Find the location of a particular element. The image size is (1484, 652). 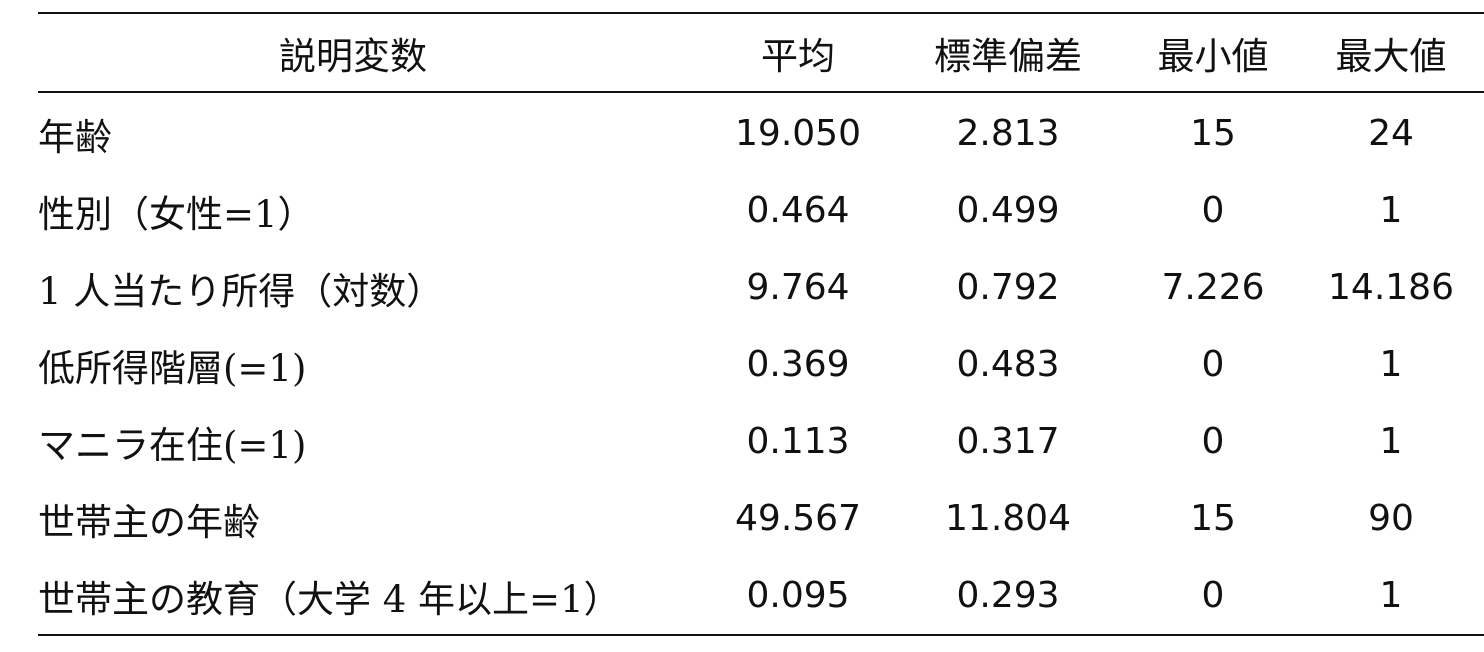

row-label: マニラ在住(=1) is located at coordinates (172, 445).